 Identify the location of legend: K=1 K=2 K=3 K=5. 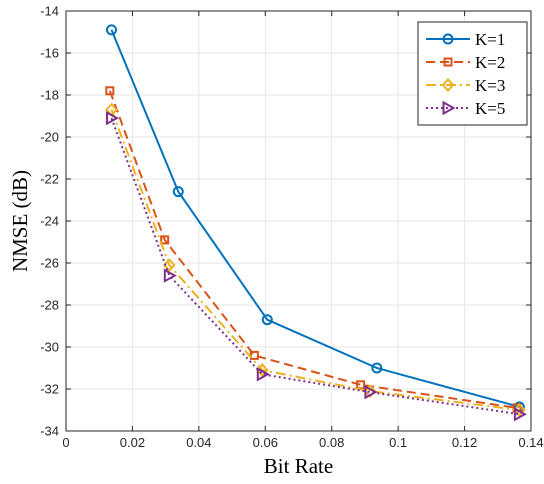
(472, 73).